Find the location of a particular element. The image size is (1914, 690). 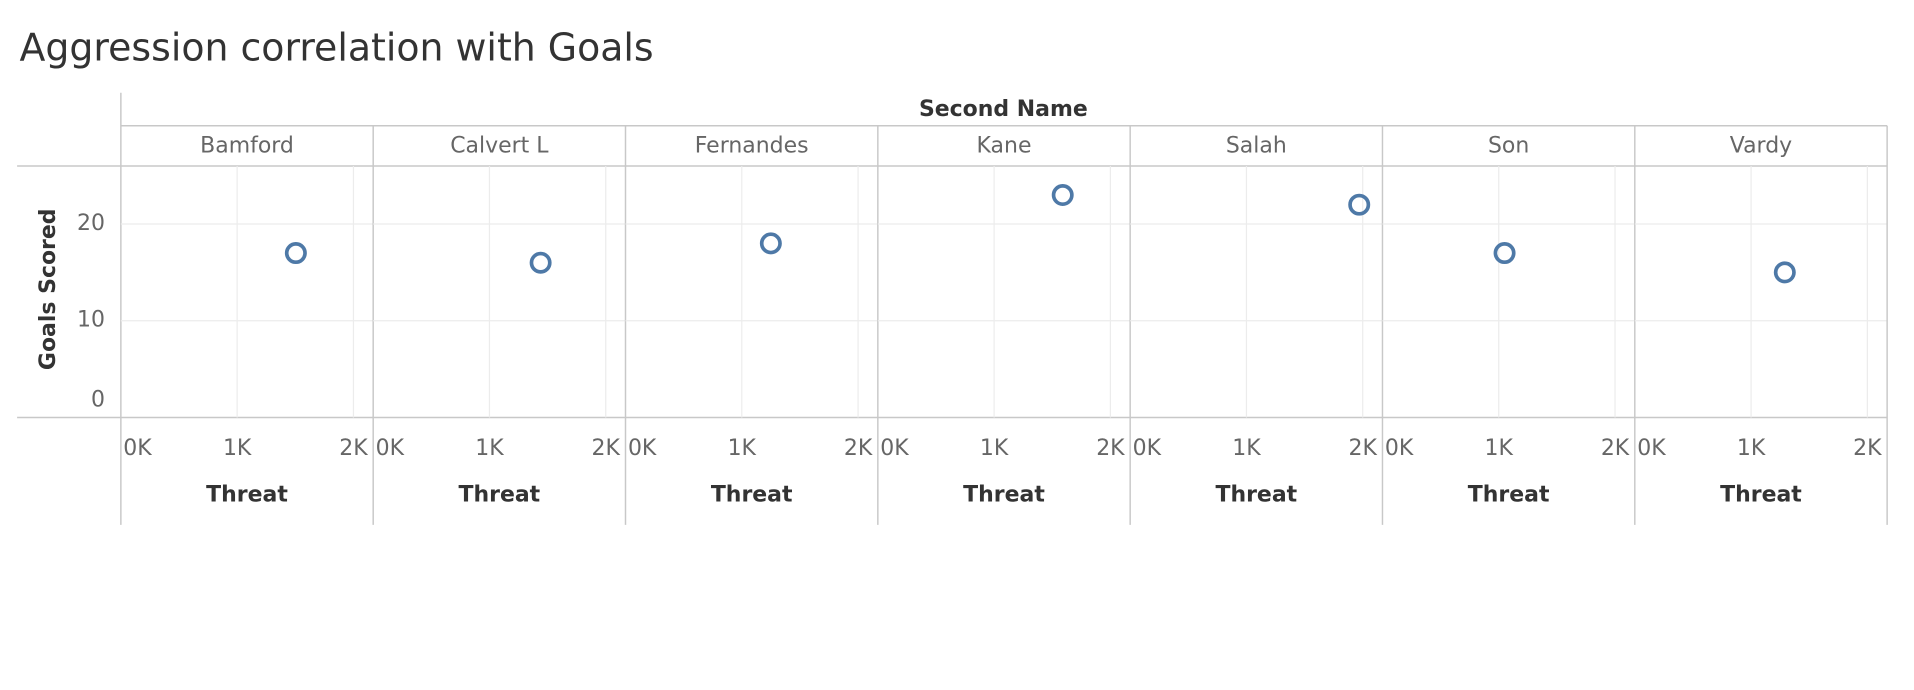

chart-title: Aggression correlation with Goals is located at coordinates (337, 48).